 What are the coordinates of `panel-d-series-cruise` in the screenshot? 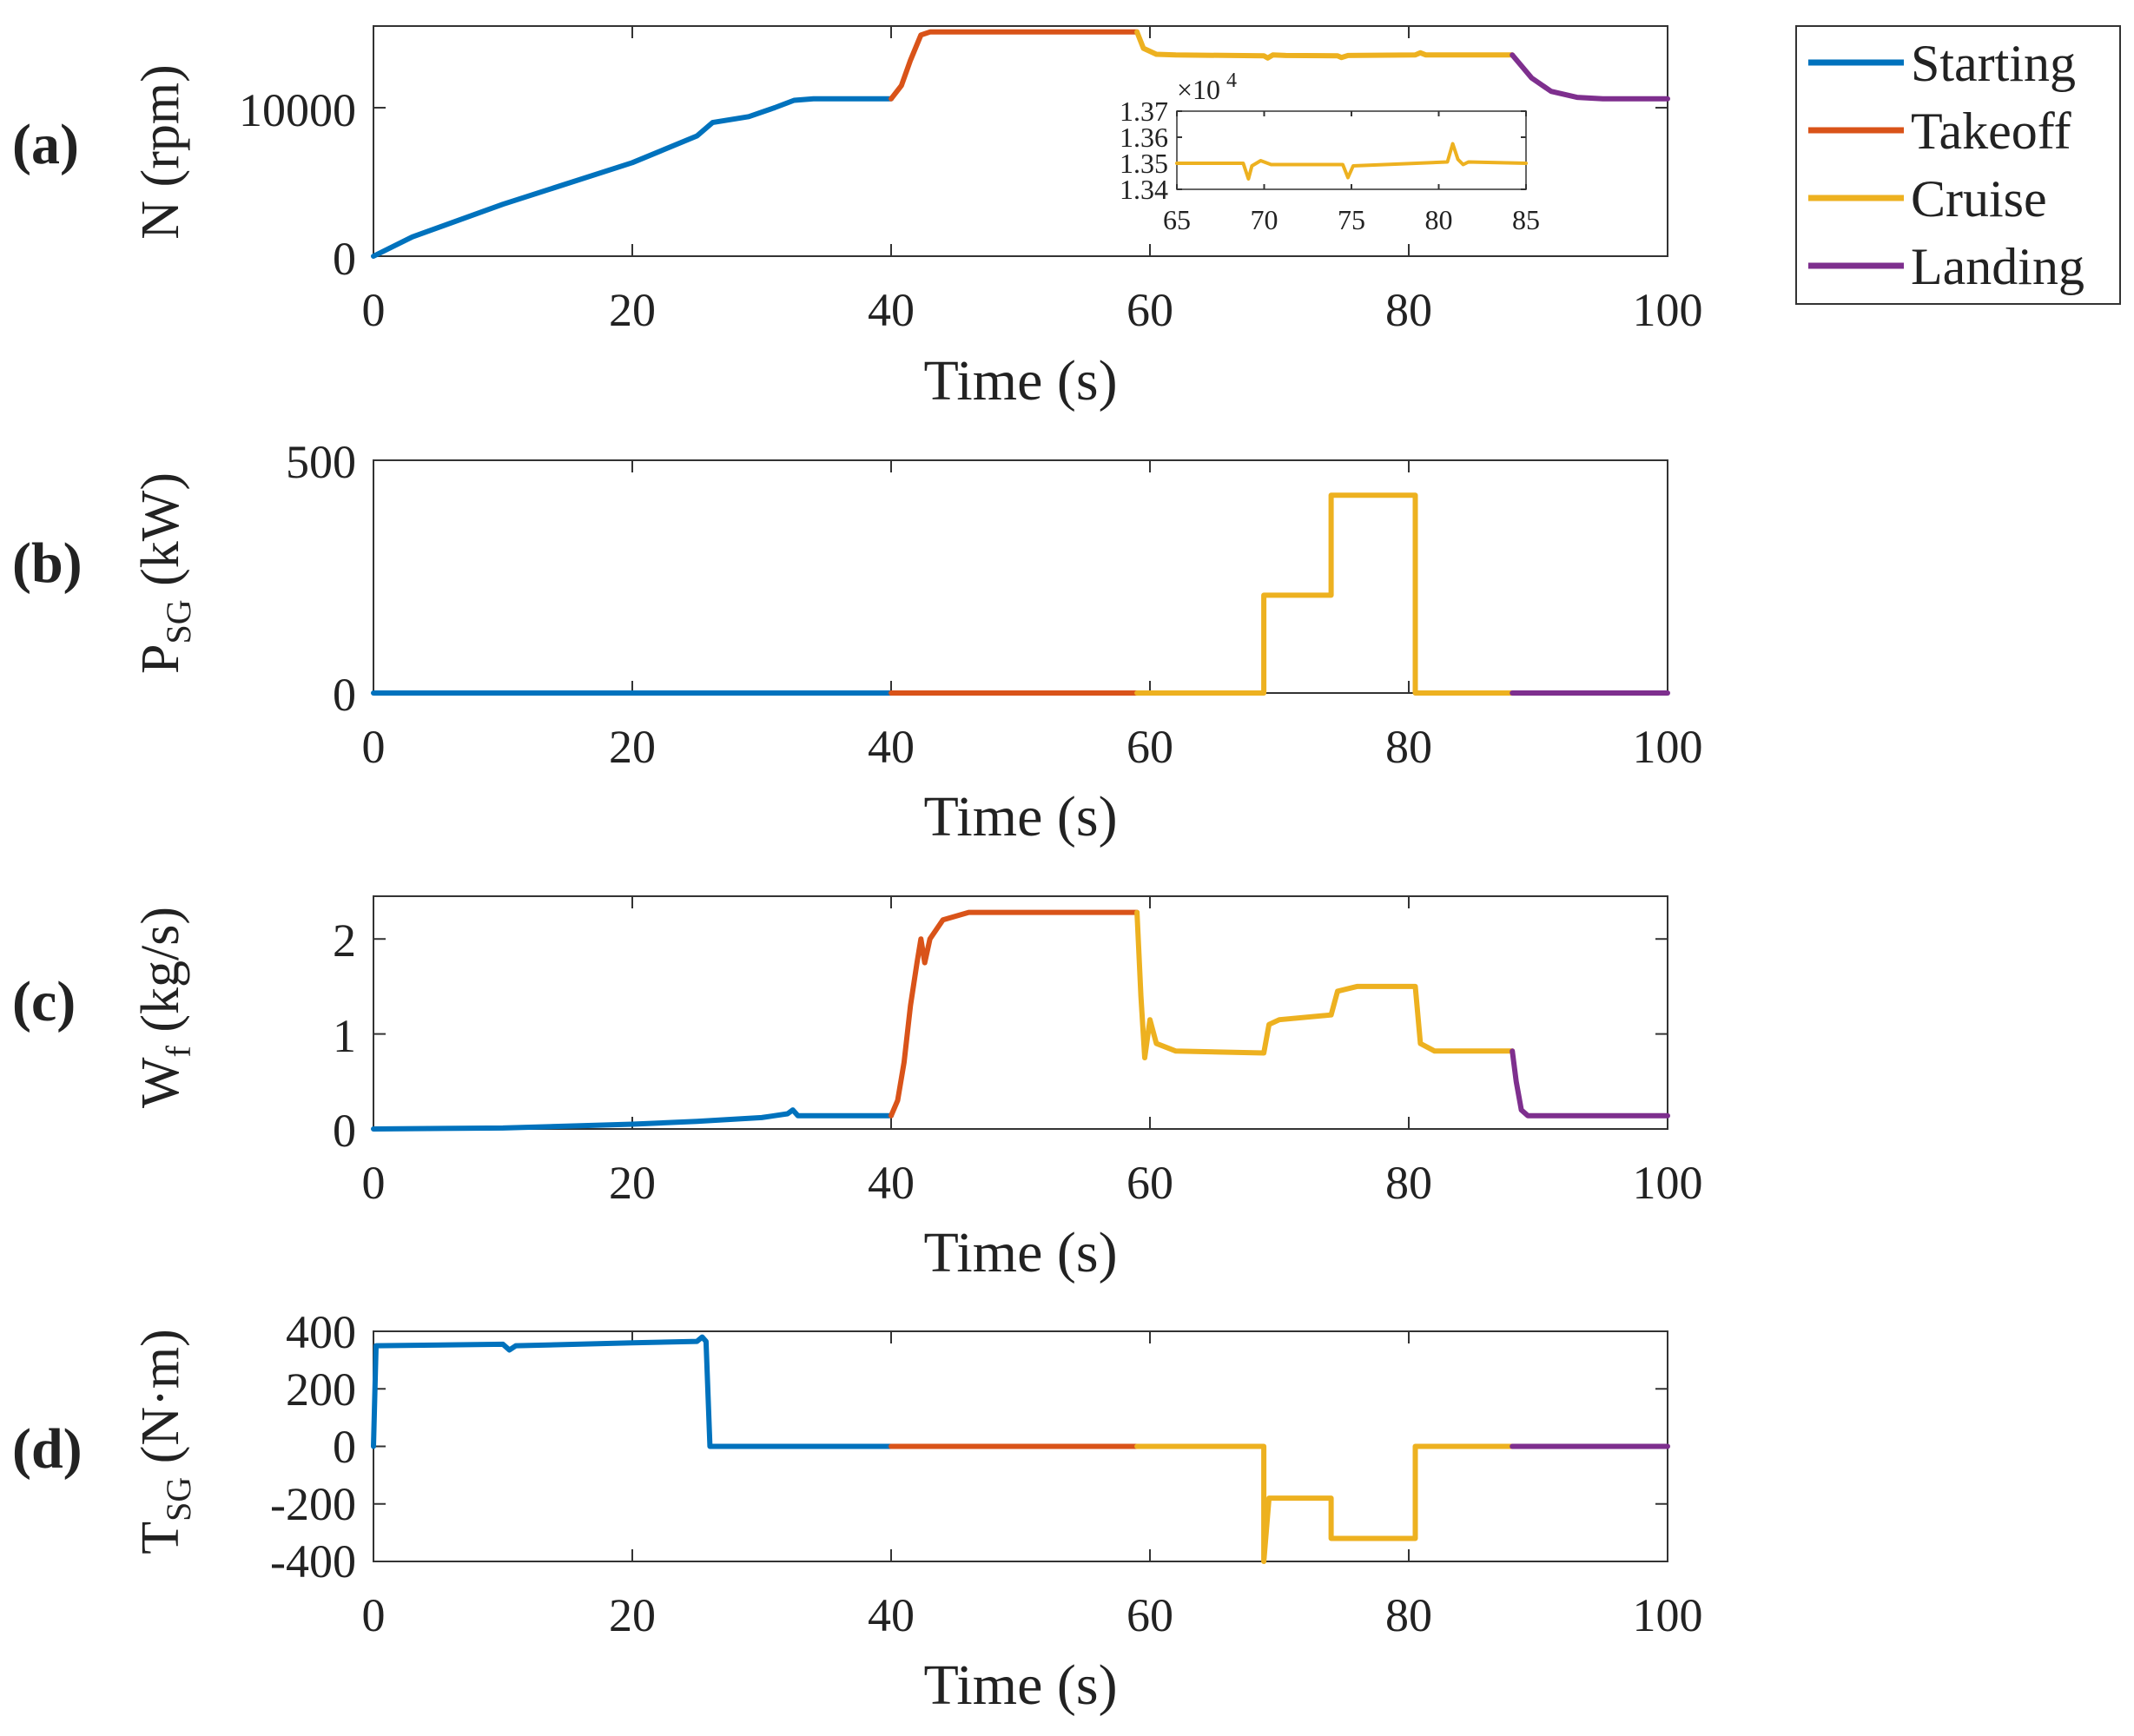 It's located at (1325, 1503).